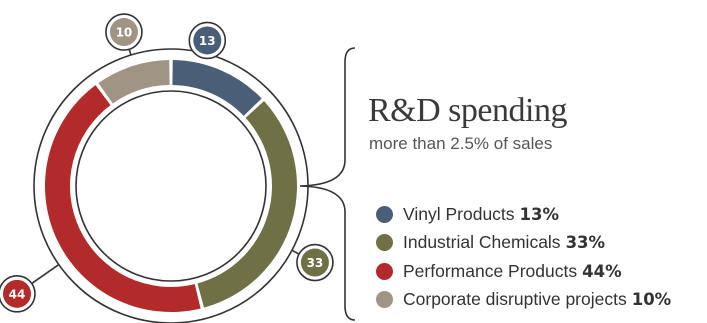 The image size is (707, 323). What do you see at coordinates (482, 242) in the screenshot?
I see `legend-label: Industrial Chemicals` at bounding box center [482, 242].